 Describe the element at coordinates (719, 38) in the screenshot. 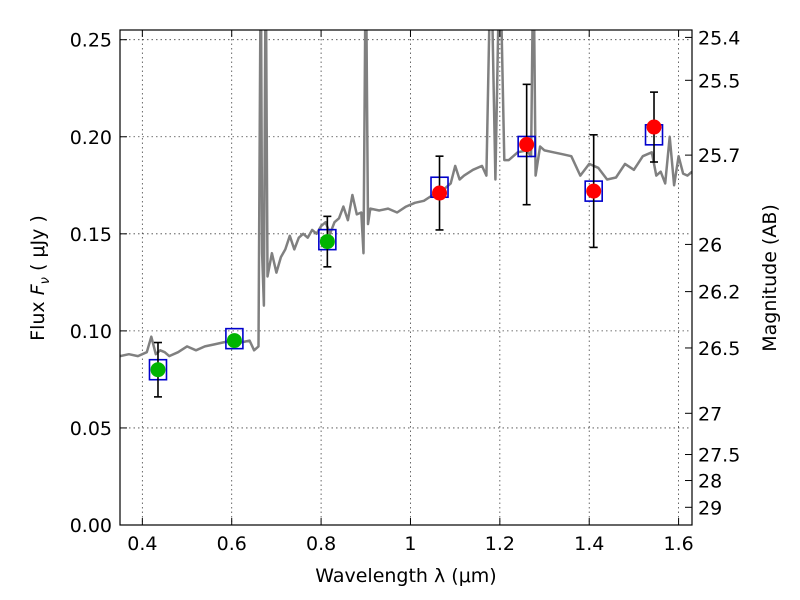

I see `magnitude-tick-label: 25.4` at that location.